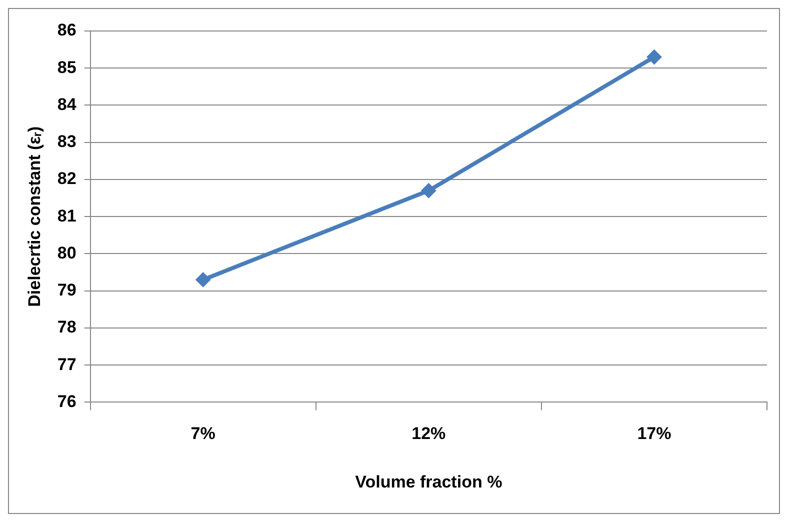  Describe the element at coordinates (66, 401) in the screenshot. I see `y-tick-label: 76` at that location.